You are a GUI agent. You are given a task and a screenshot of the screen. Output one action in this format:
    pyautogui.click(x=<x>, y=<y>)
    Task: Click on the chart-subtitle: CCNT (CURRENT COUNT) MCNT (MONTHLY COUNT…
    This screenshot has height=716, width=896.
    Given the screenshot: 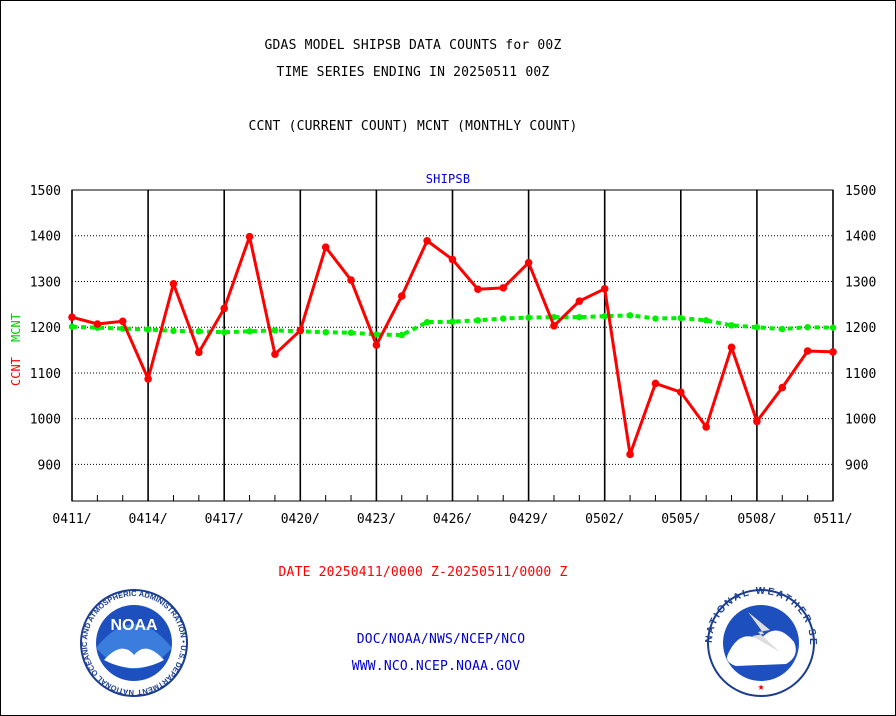 What is the action you would take?
    pyautogui.click(x=413, y=126)
    